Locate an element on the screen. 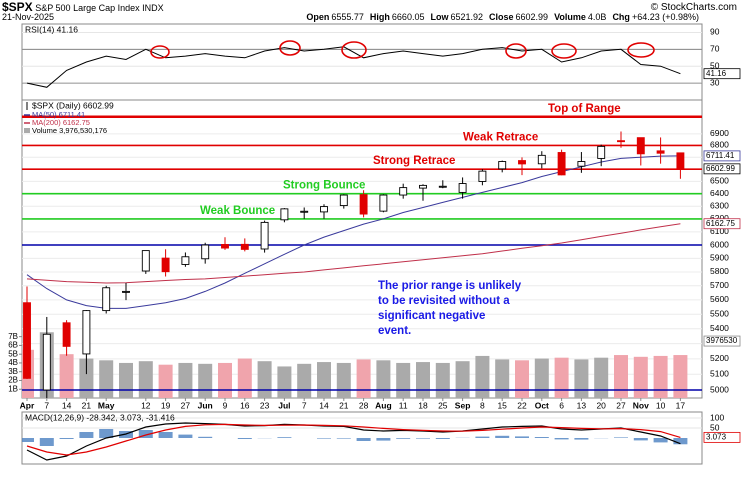 The width and height of the screenshot is (741, 486). x-tick-label: 18 is located at coordinates (423, 405).